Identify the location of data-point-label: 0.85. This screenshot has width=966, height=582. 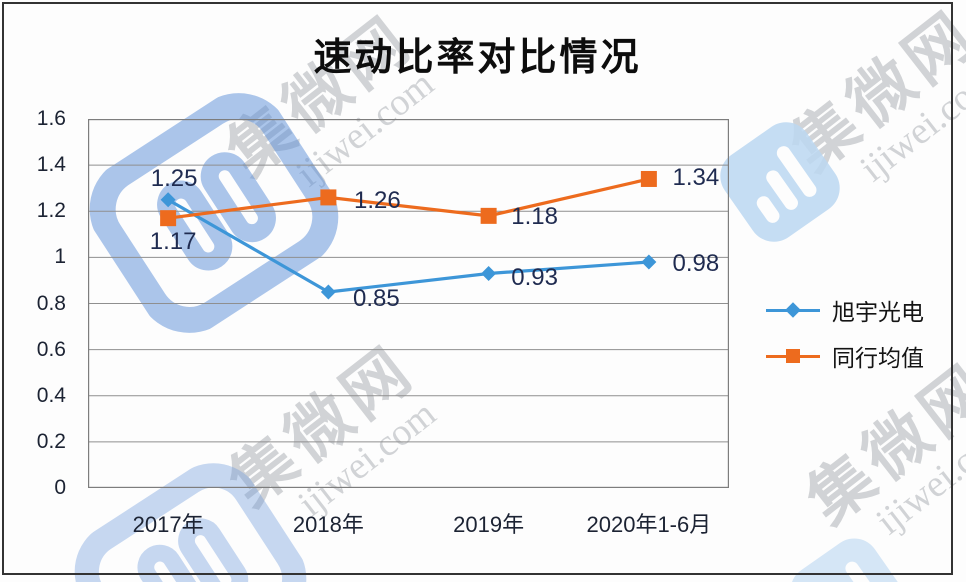
(376, 298).